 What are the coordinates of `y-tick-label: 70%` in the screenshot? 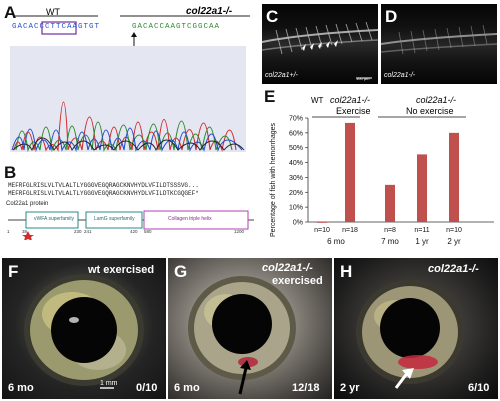 It's located at (296, 119).